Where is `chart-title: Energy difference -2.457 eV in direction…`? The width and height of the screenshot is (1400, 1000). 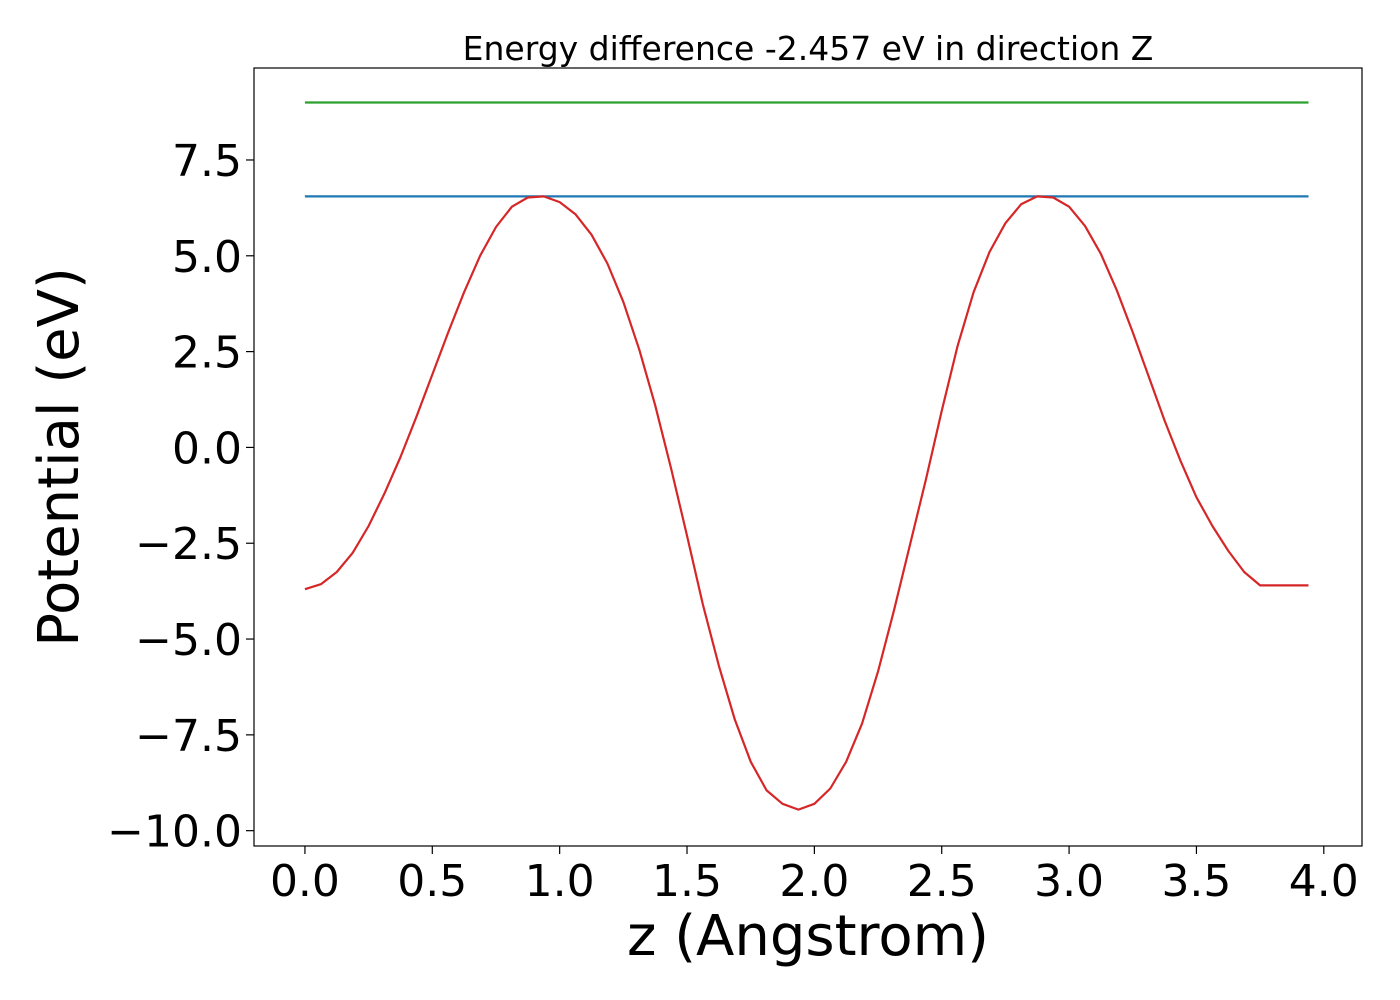 chart-title: Energy difference -2.457 eV in direction… is located at coordinates (808, 48).